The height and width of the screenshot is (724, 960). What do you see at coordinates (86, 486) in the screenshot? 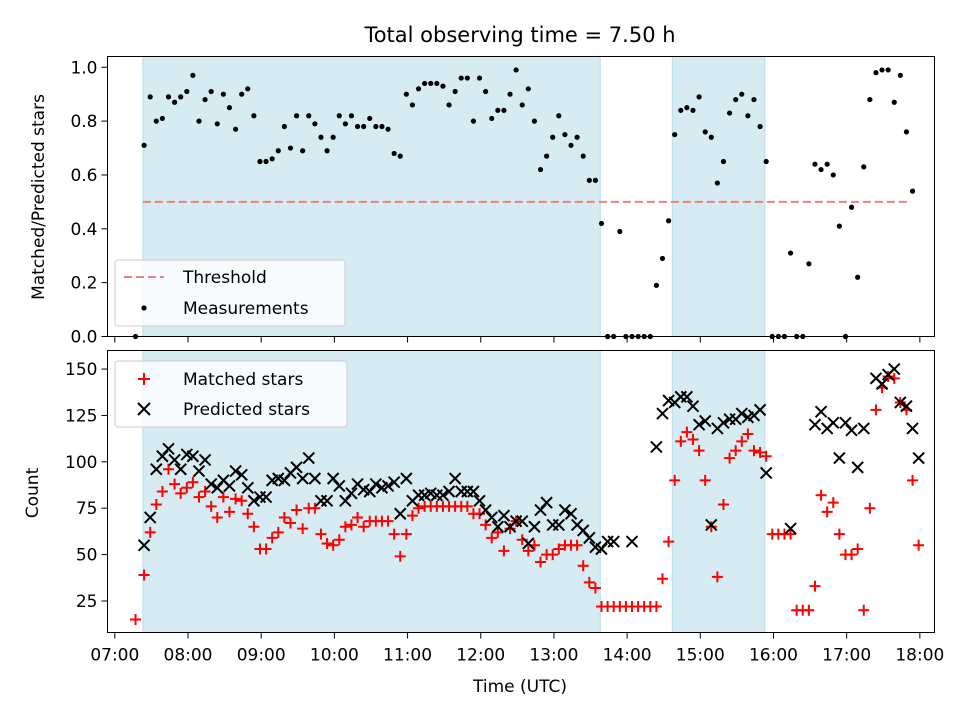
I see `bottom-y-axis-ticks: 25 50 75 100 125 150` at bounding box center [86, 486].